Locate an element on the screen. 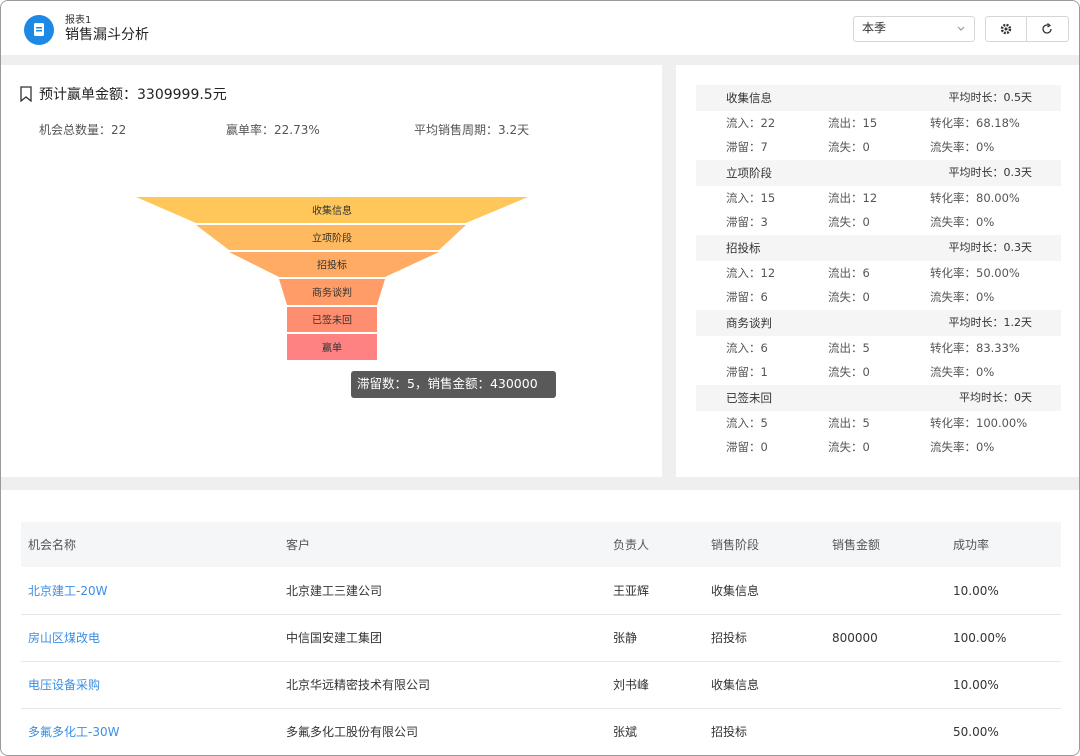  stage-avg: 平均时长：0天 is located at coordinates (995, 397).